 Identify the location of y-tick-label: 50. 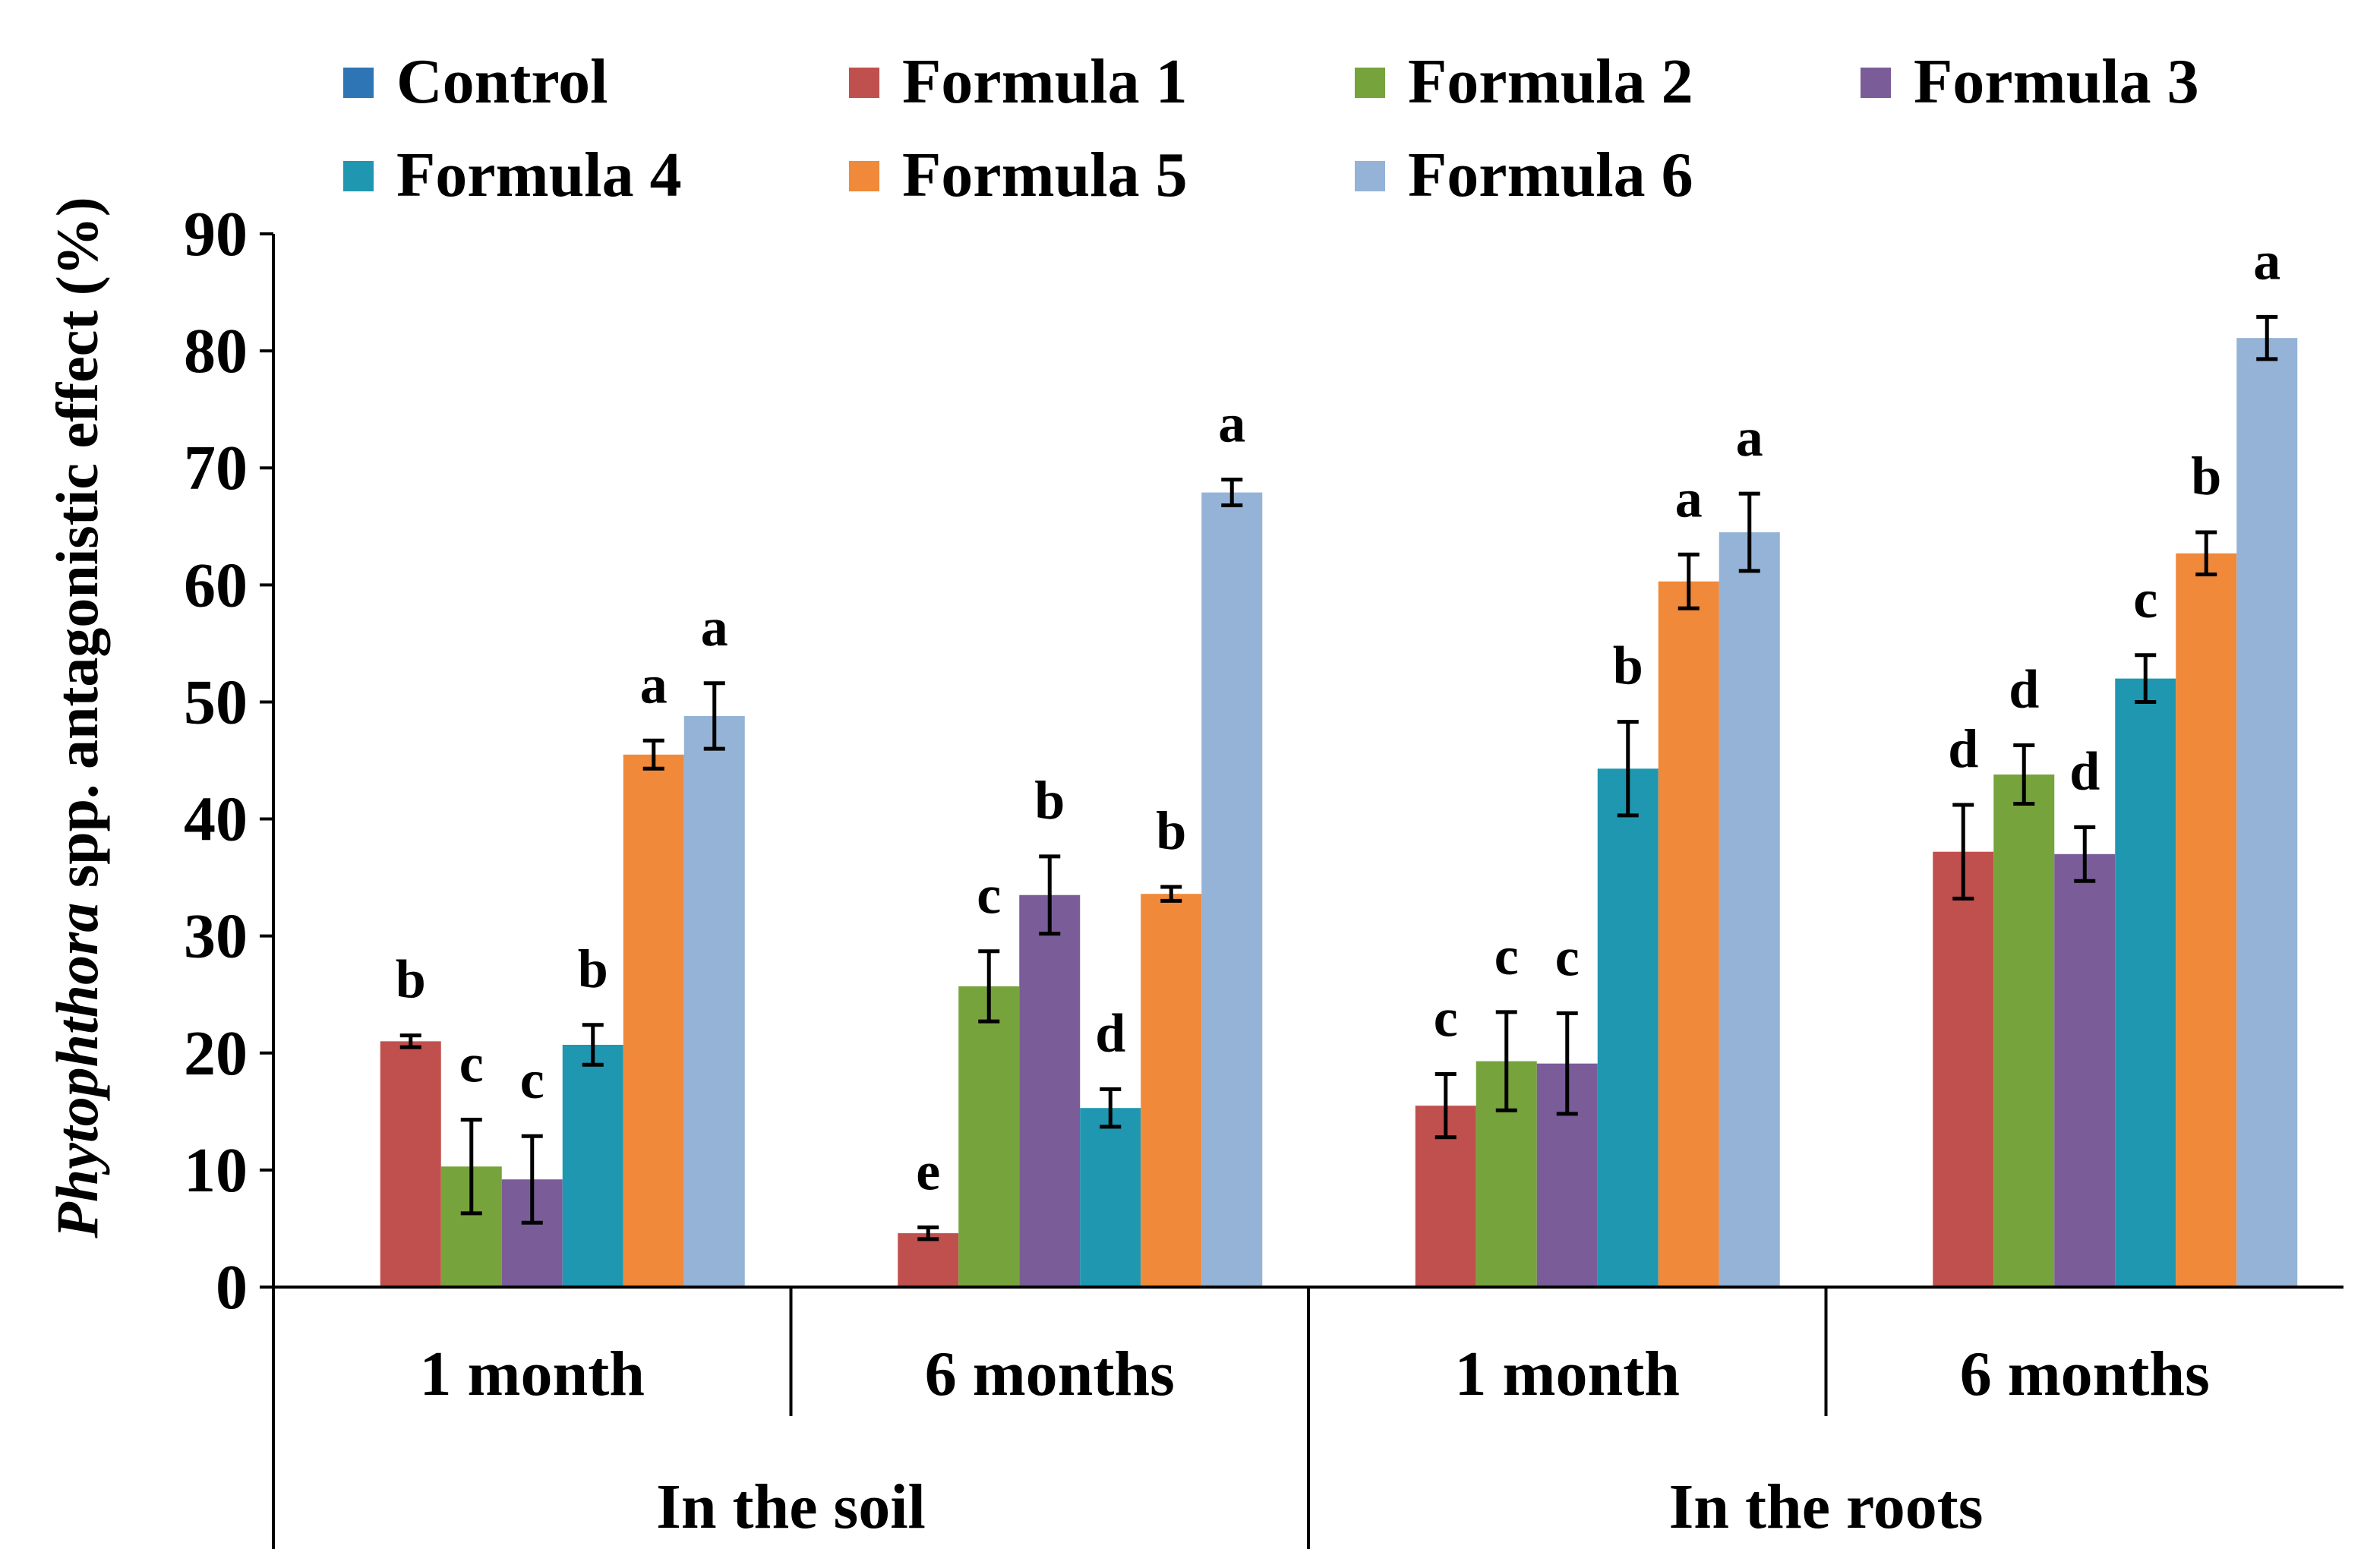
(216, 702).